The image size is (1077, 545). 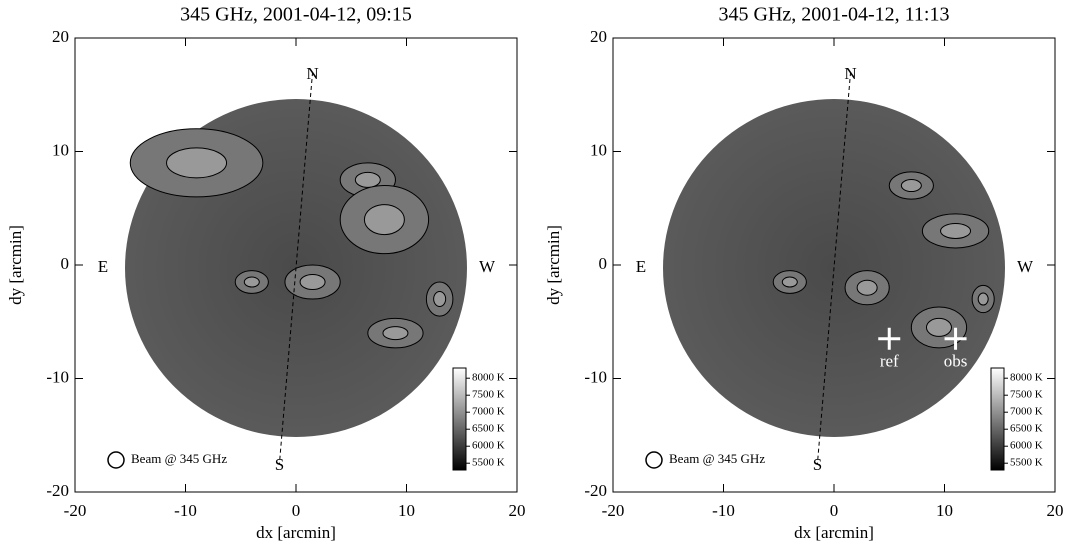 What do you see at coordinates (834, 15) in the screenshot?
I see `chart-title: 345 GHz, 2001-04-12, 11:13` at bounding box center [834, 15].